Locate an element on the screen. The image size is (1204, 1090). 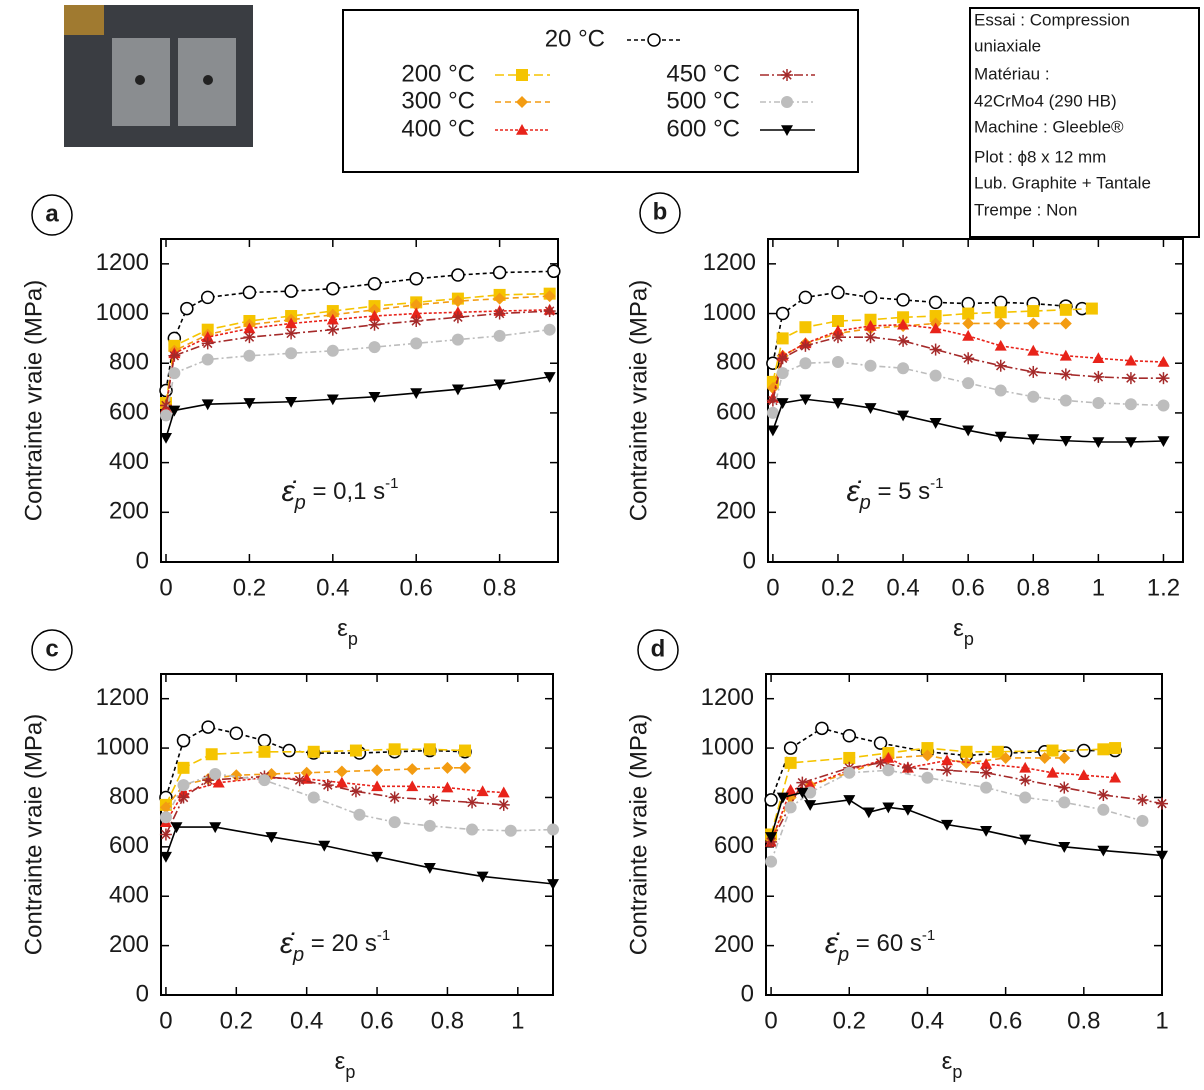
x-tick-label: 0.2 is located at coordinates (236, 1020).